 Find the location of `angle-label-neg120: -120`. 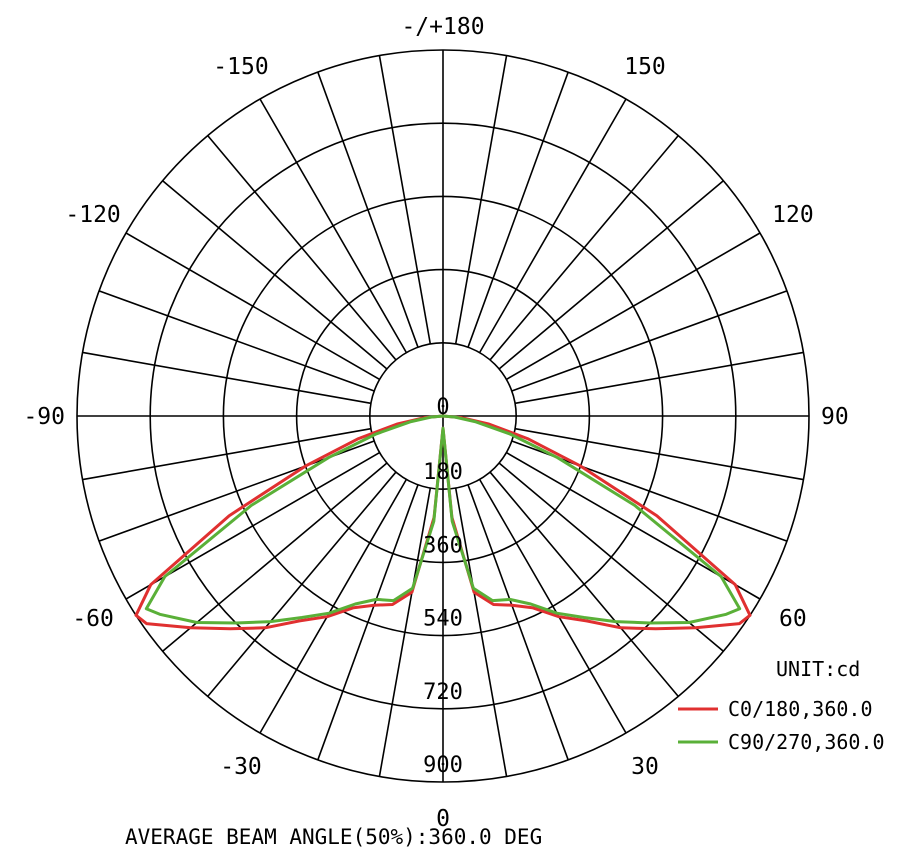

angle-label-neg120: -120 is located at coordinates (92, 215).